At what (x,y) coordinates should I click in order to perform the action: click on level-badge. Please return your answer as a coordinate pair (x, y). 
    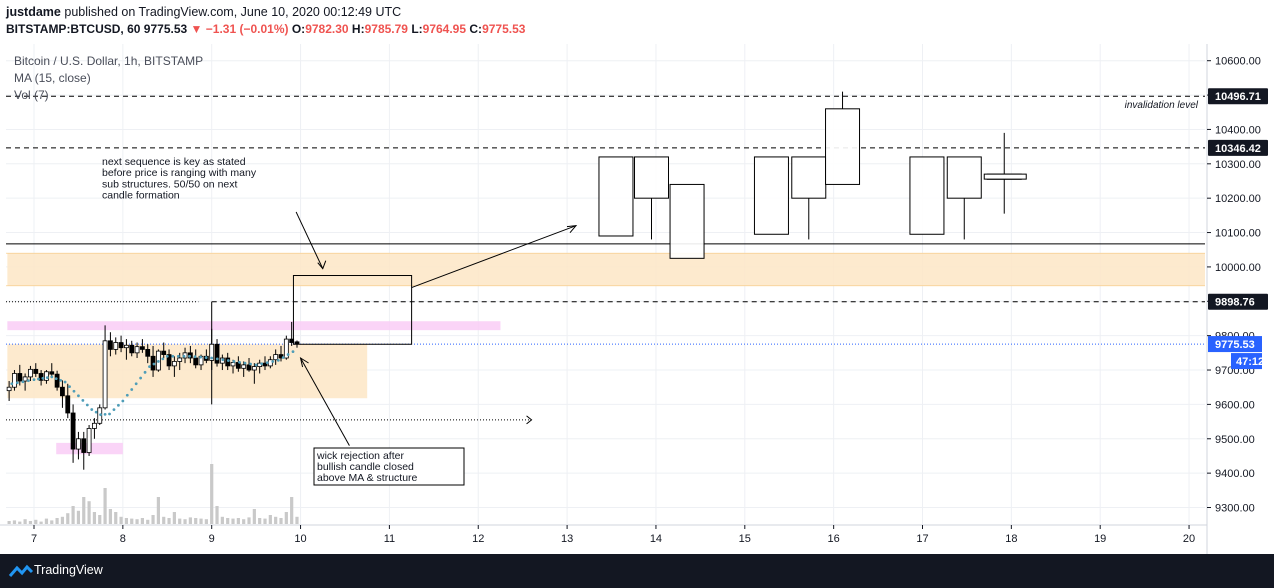
    Looking at the image, I should click on (1238, 147).